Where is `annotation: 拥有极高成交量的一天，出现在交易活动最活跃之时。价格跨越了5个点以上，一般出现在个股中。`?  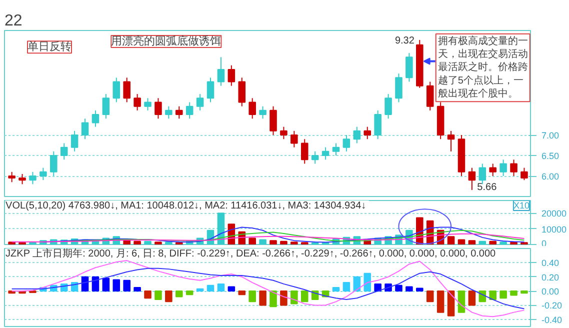 annotation: 拥有极高成交量的一天，出现在交易活动最活跃之时。价格跨越了5个点以上，一般出现在个股中。 is located at coordinates (483, 67).